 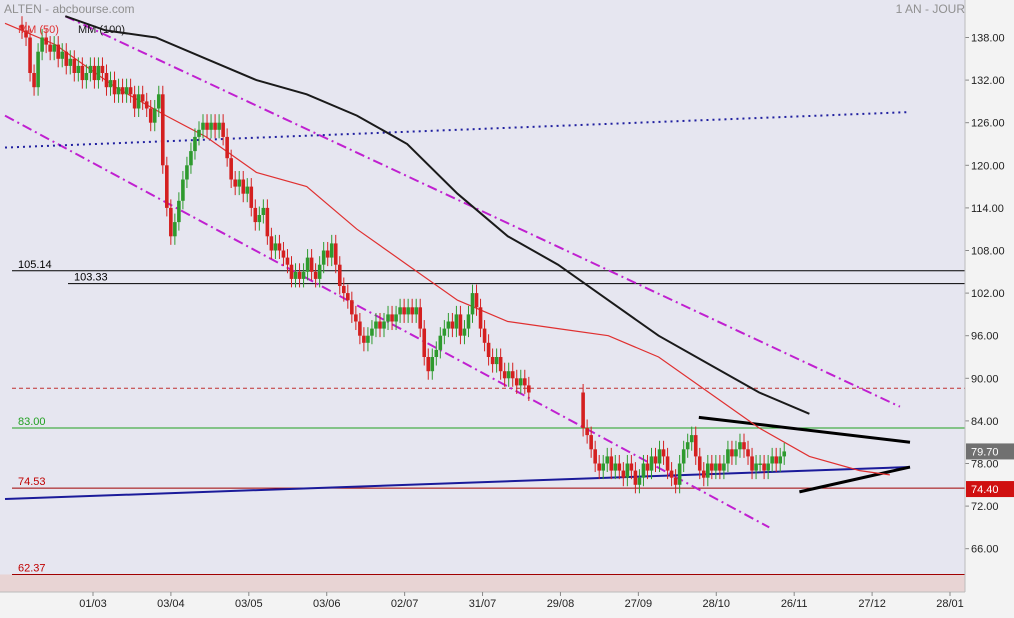 I want to click on y-tick-label: 78.00, so click(x=985, y=465).